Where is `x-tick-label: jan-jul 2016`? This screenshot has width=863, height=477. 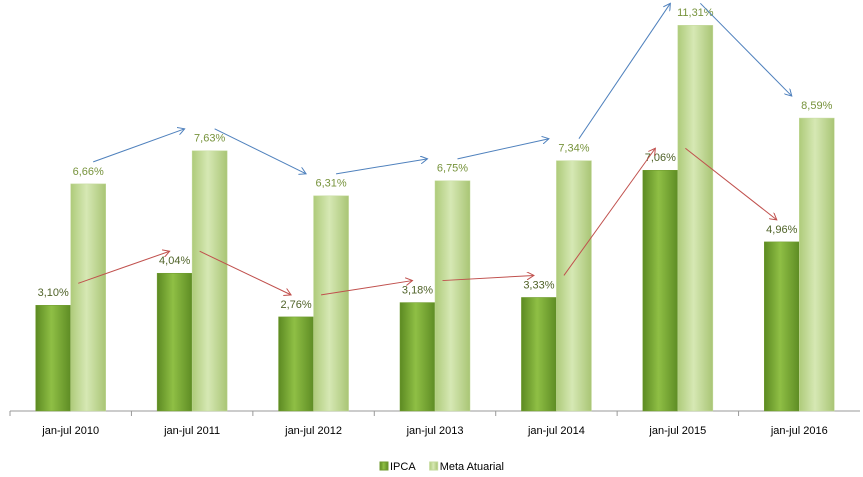
x-tick-label: jan-jul 2016 is located at coordinates (799, 431).